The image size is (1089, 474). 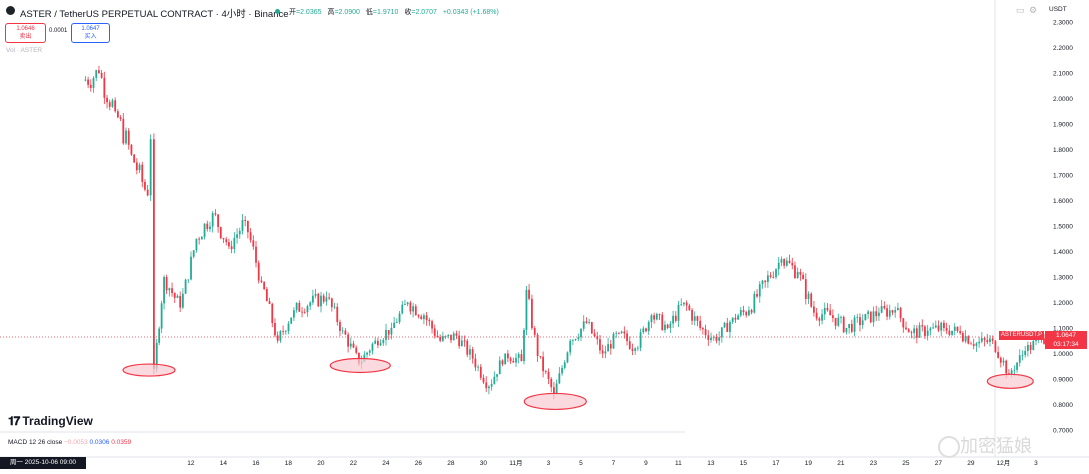 What do you see at coordinates (1020, 10) in the screenshot?
I see `minimize-icon: ▭` at bounding box center [1020, 10].